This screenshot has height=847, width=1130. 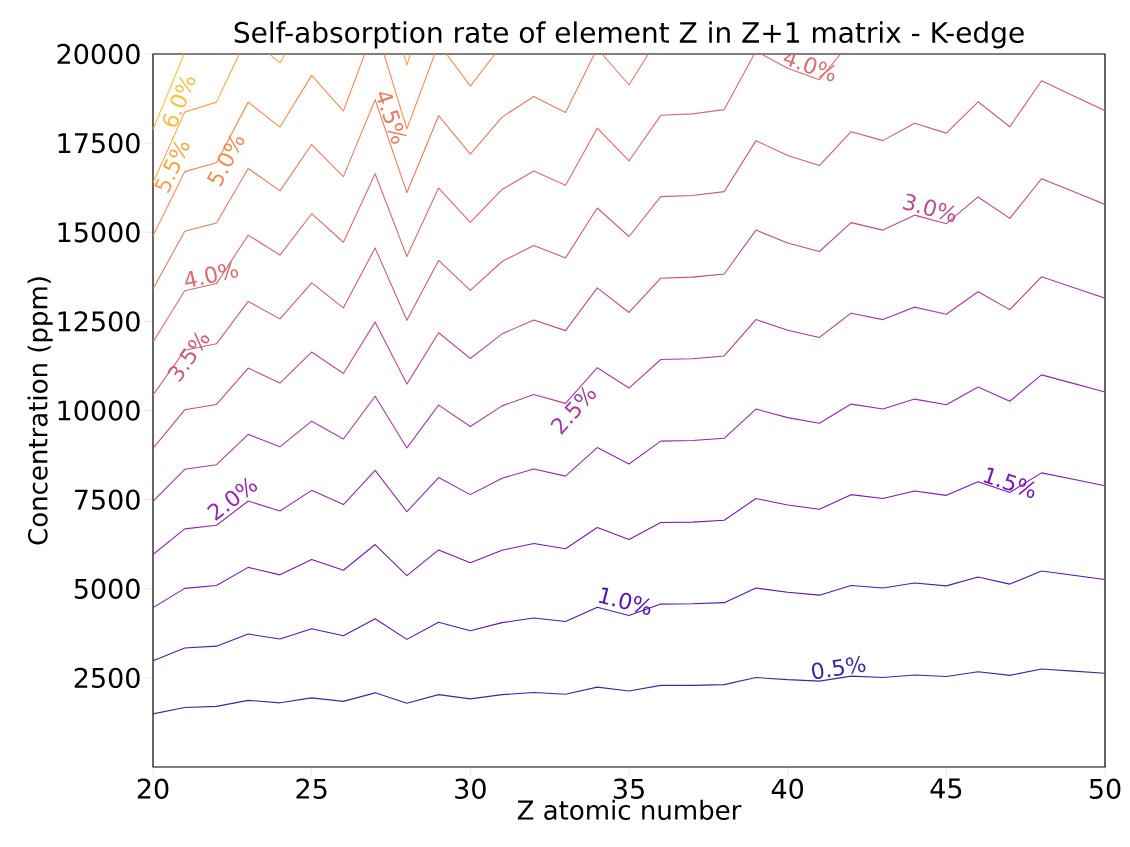 What do you see at coordinates (107, 499) in the screenshot?
I see `y-tick-label: 7500` at bounding box center [107, 499].